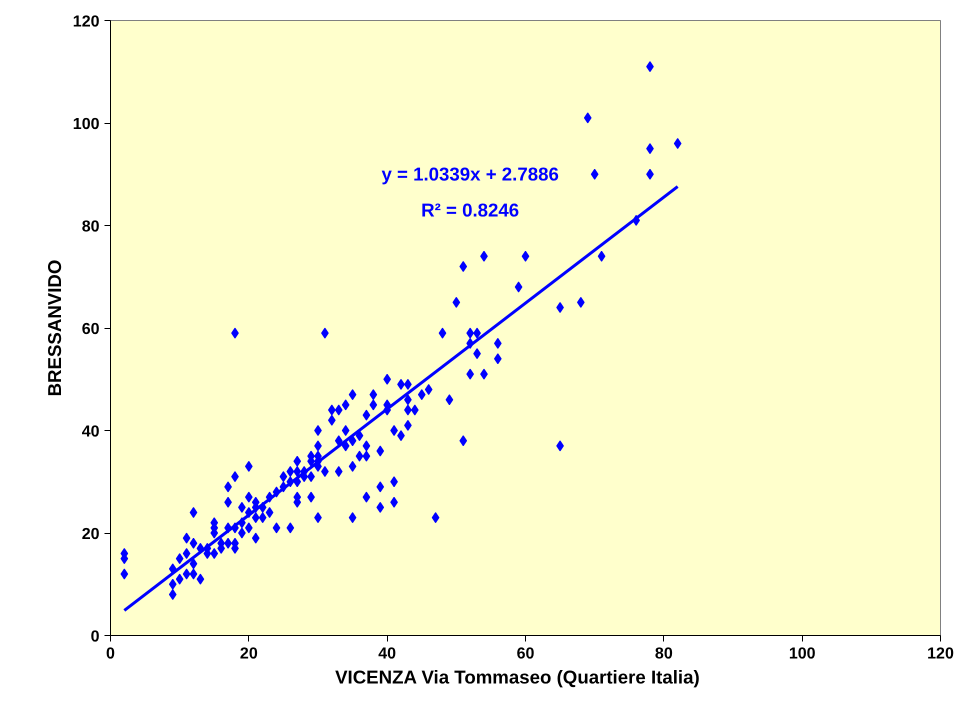 This screenshot has height=715, width=960. What do you see at coordinates (86, 22) in the screenshot?
I see `y-tick-label: 120` at bounding box center [86, 22].